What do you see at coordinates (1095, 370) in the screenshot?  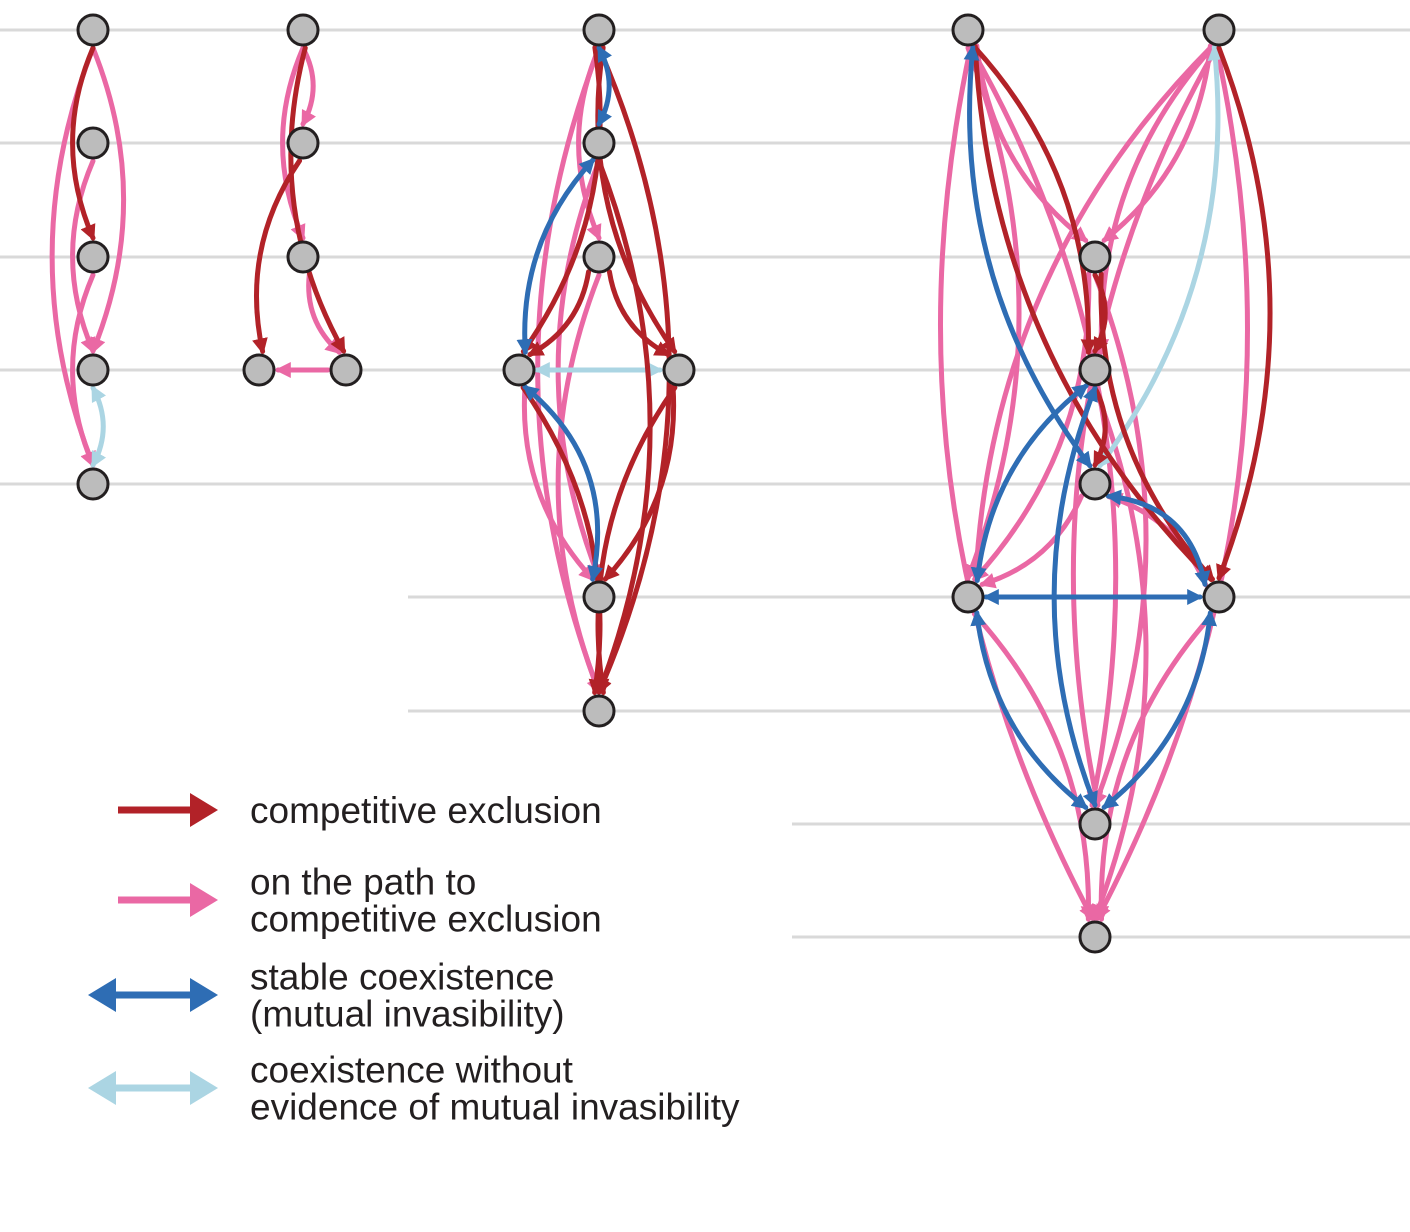 I see `node-net-4-D` at bounding box center [1095, 370].